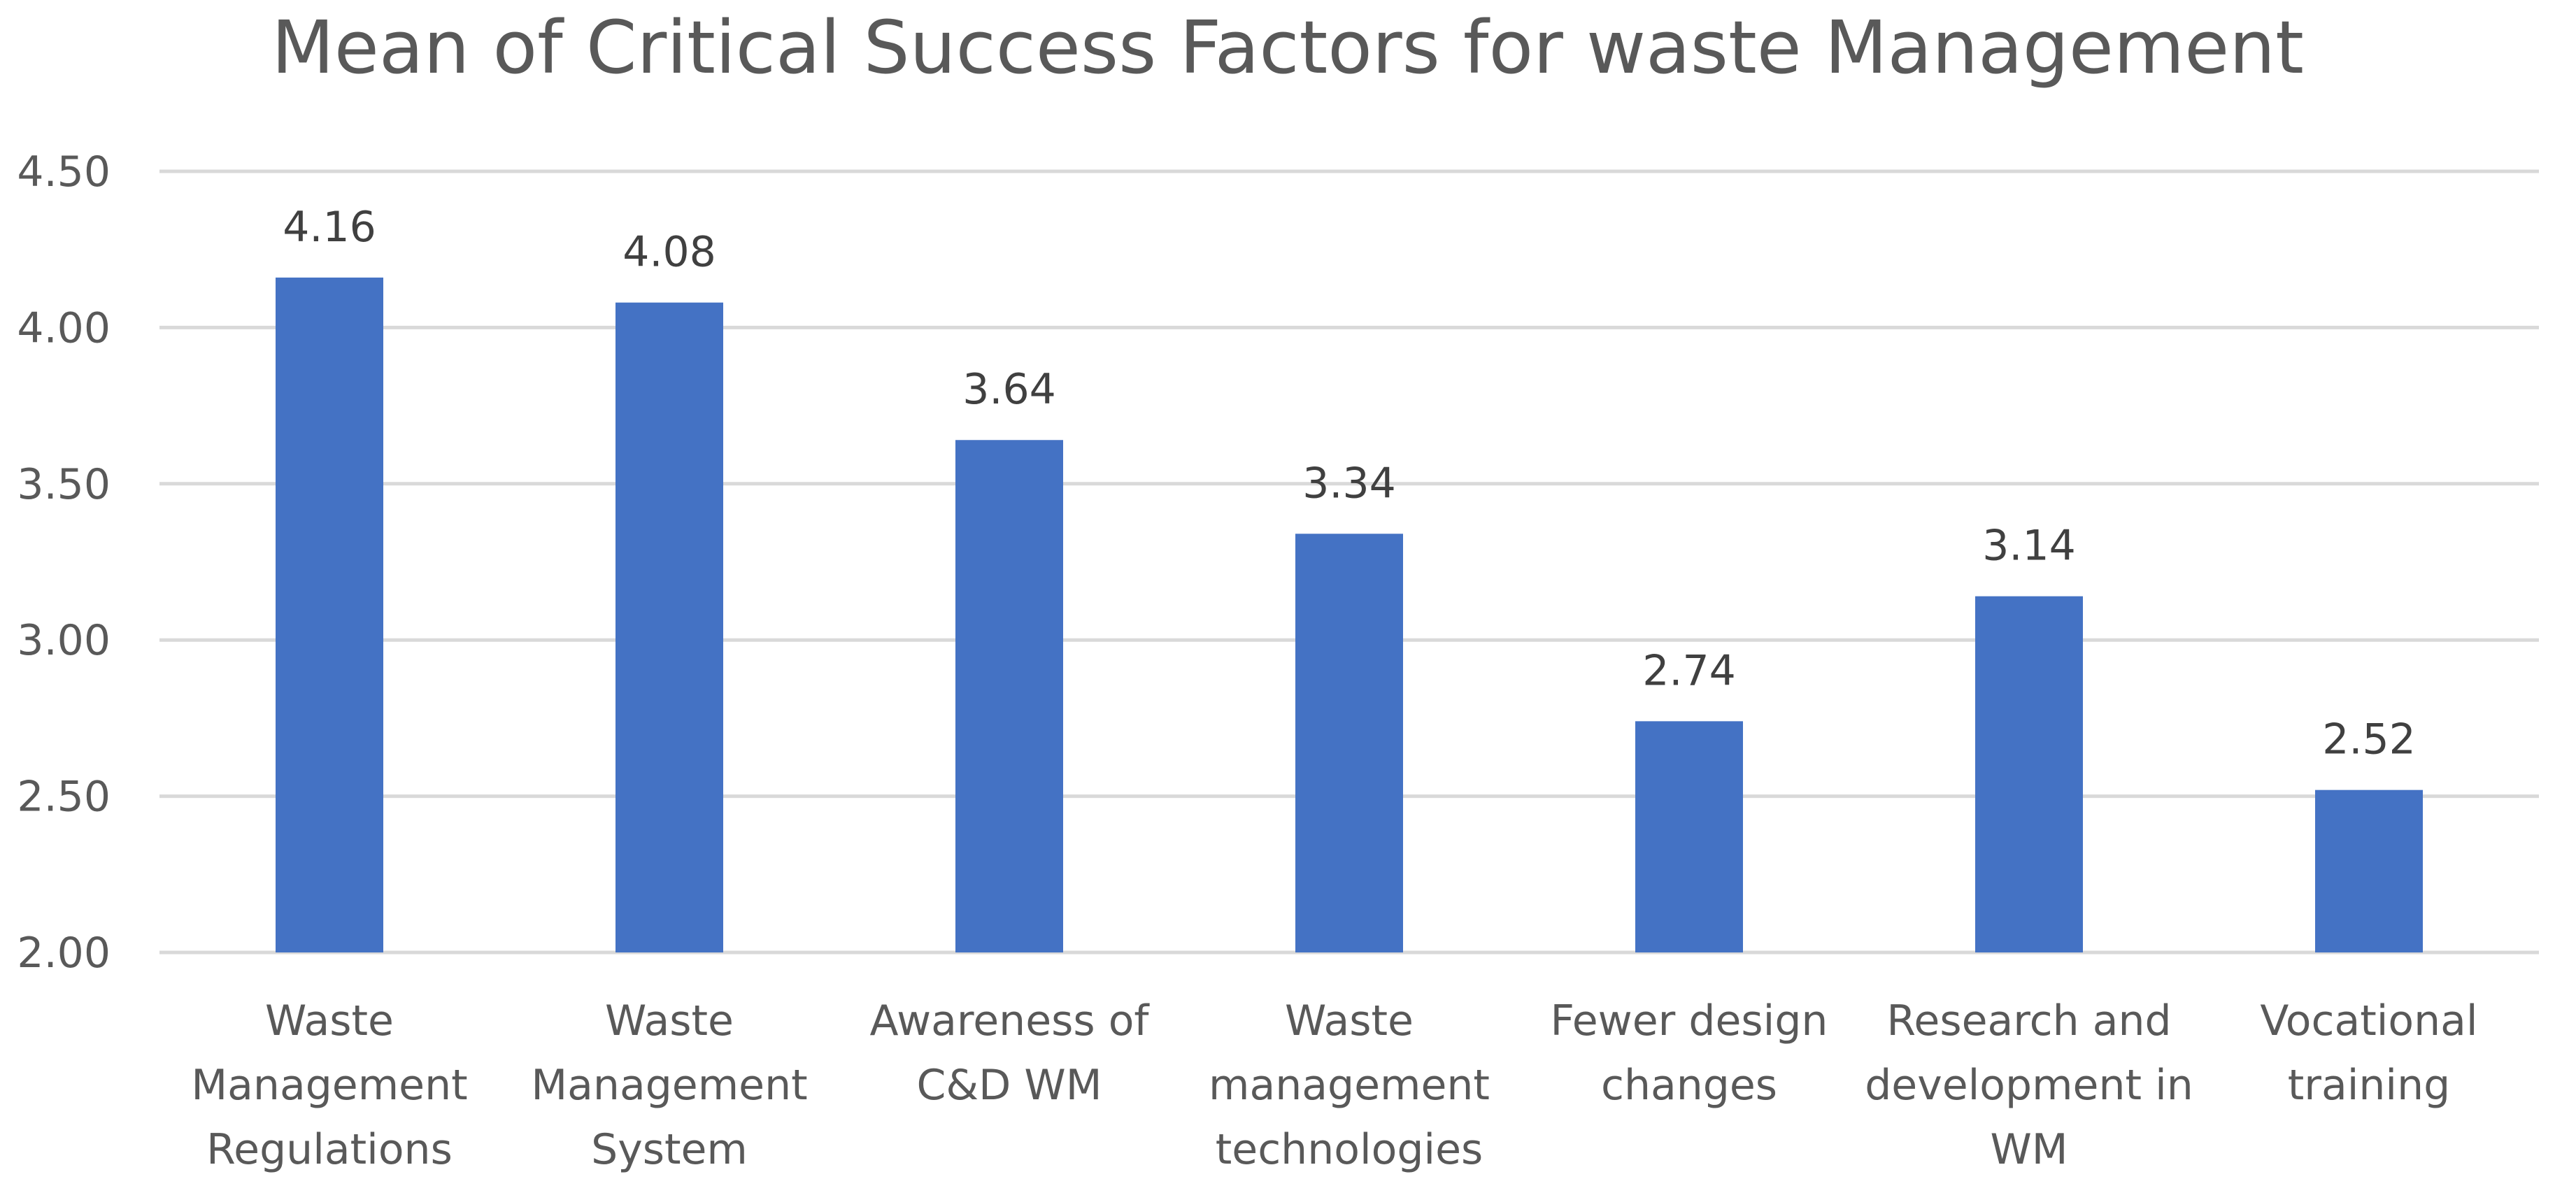 This screenshot has height=1186, width=2576. I want to click on x-category-label-line: Vocational, so click(2368, 1020).